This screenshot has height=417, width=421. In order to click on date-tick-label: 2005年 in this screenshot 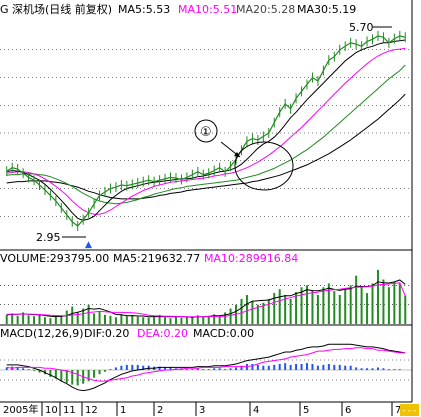, I will do `click(20, 409)`.